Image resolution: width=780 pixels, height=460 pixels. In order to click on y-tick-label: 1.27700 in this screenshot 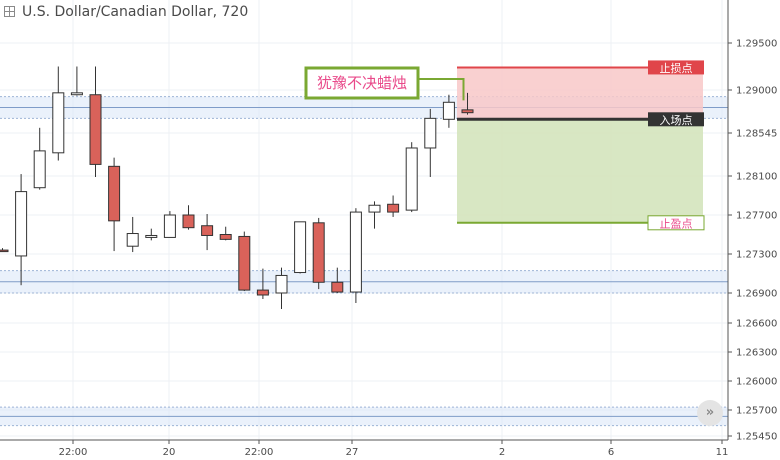, I will do `click(756, 216)`.